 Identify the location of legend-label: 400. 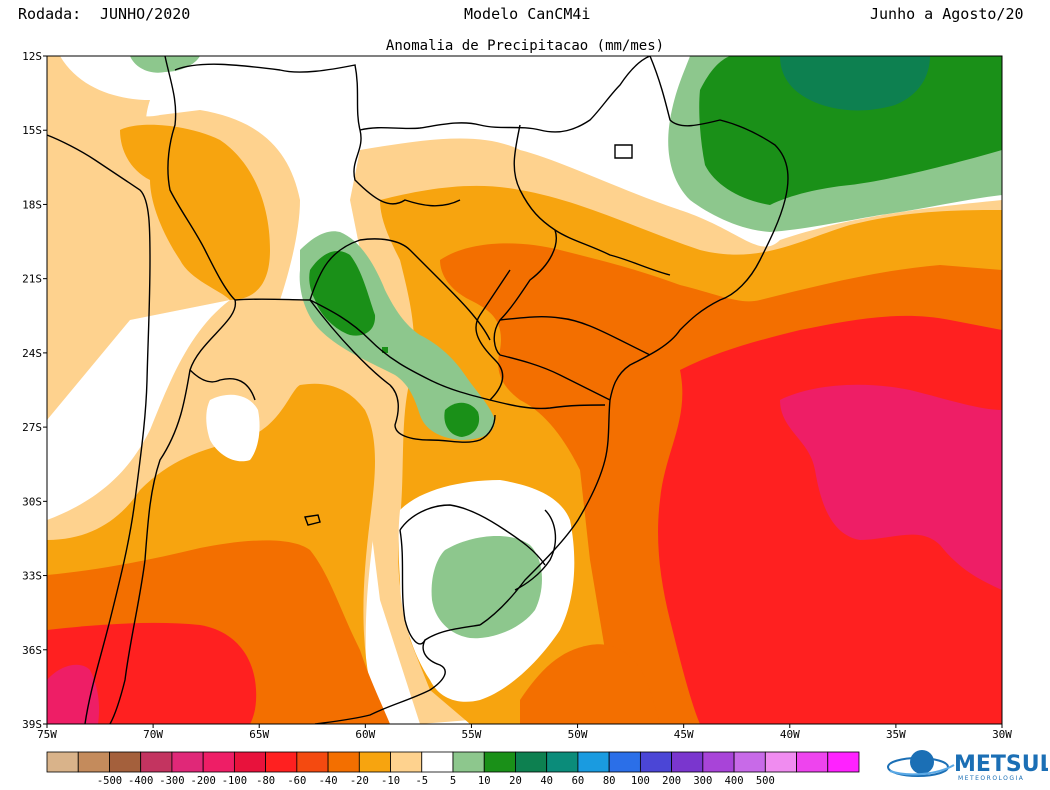
(734, 781).